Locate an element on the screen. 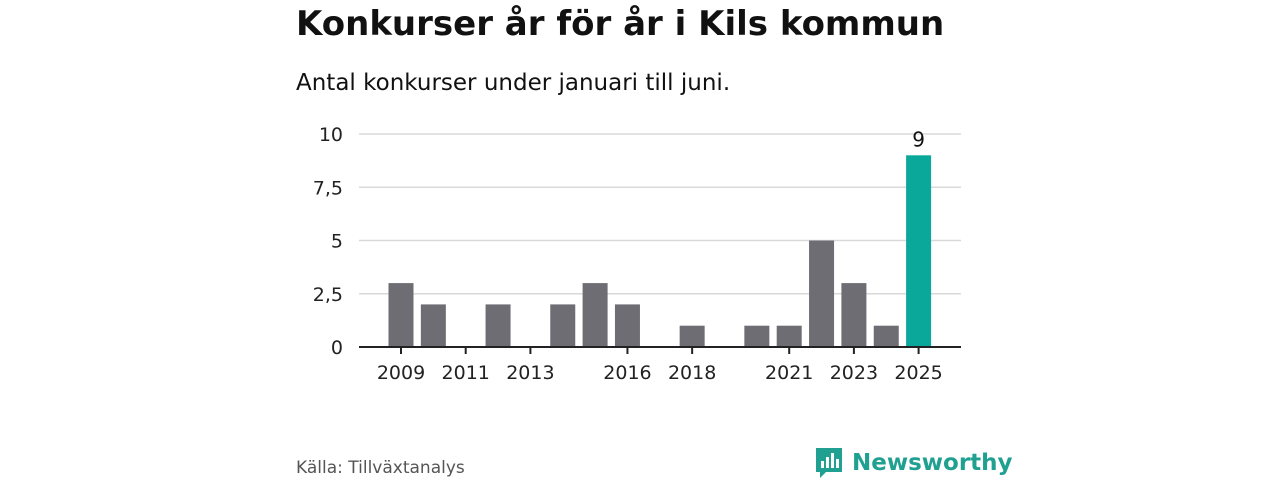 The height and width of the screenshot is (480, 1280). y-tick-label: 7,5 is located at coordinates (328, 188).